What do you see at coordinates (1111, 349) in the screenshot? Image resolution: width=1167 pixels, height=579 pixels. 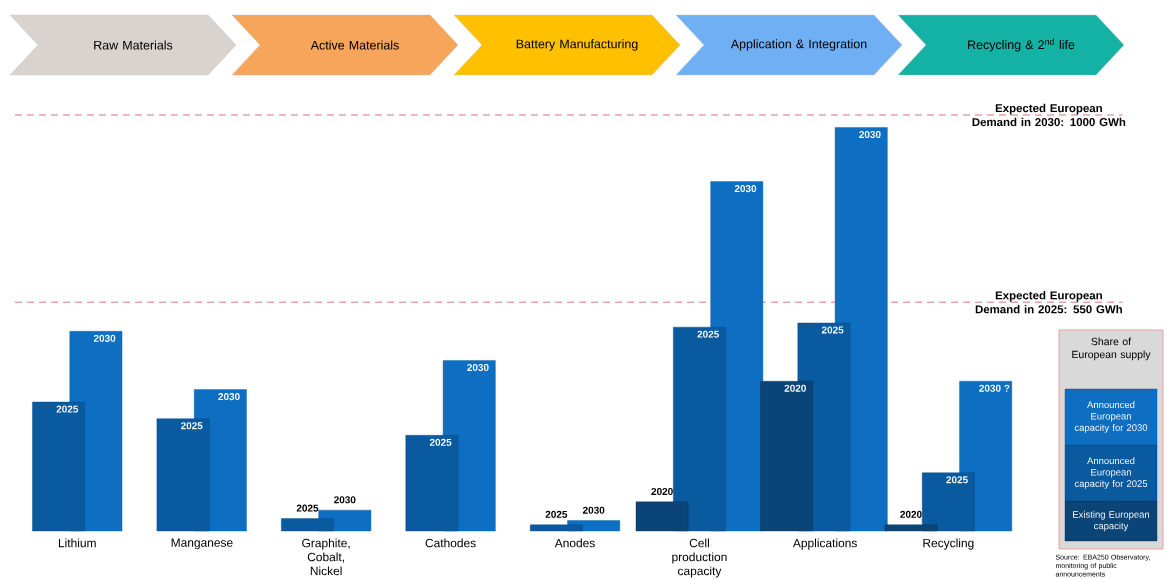 I see `legend-title: Share of European supply` at bounding box center [1111, 349].